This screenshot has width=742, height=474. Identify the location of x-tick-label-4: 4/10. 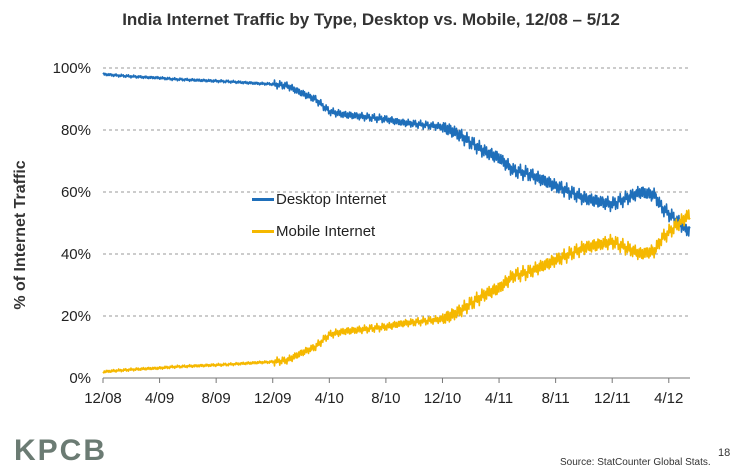
(329, 398).